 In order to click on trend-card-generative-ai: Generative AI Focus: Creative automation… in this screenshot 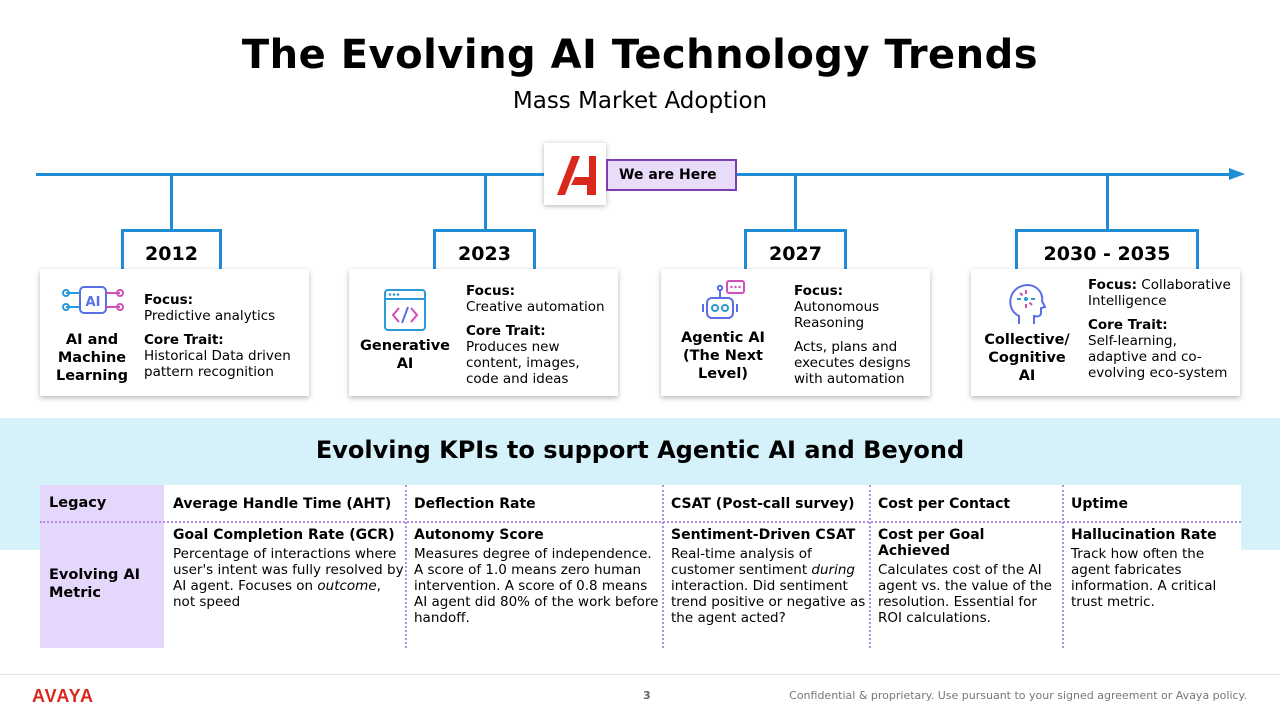, I will do `click(483, 332)`.